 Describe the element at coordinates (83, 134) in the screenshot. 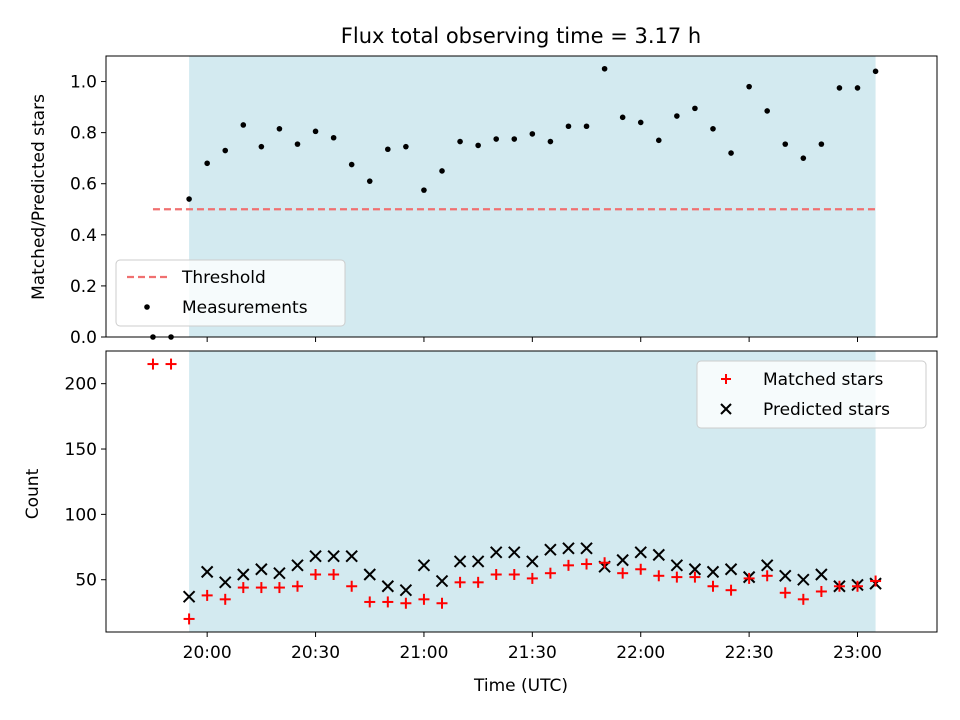

I see `top-y-tick-label: 0.8` at that location.